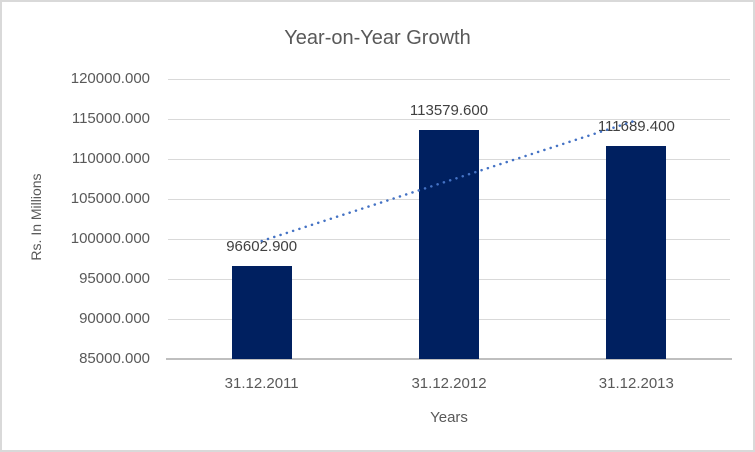 Image resolution: width=755 pixels, height=452 pixels. Describe the element at coordinates (449, 111) in the screenshot. I see `data-label: 113579.600` at that location.